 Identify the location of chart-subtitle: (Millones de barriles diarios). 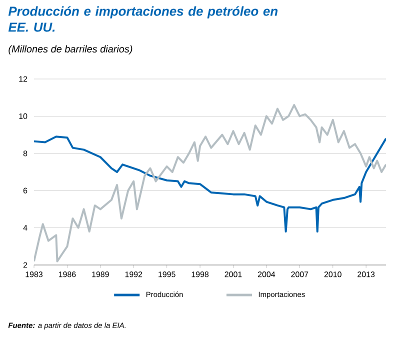
(70, 49).